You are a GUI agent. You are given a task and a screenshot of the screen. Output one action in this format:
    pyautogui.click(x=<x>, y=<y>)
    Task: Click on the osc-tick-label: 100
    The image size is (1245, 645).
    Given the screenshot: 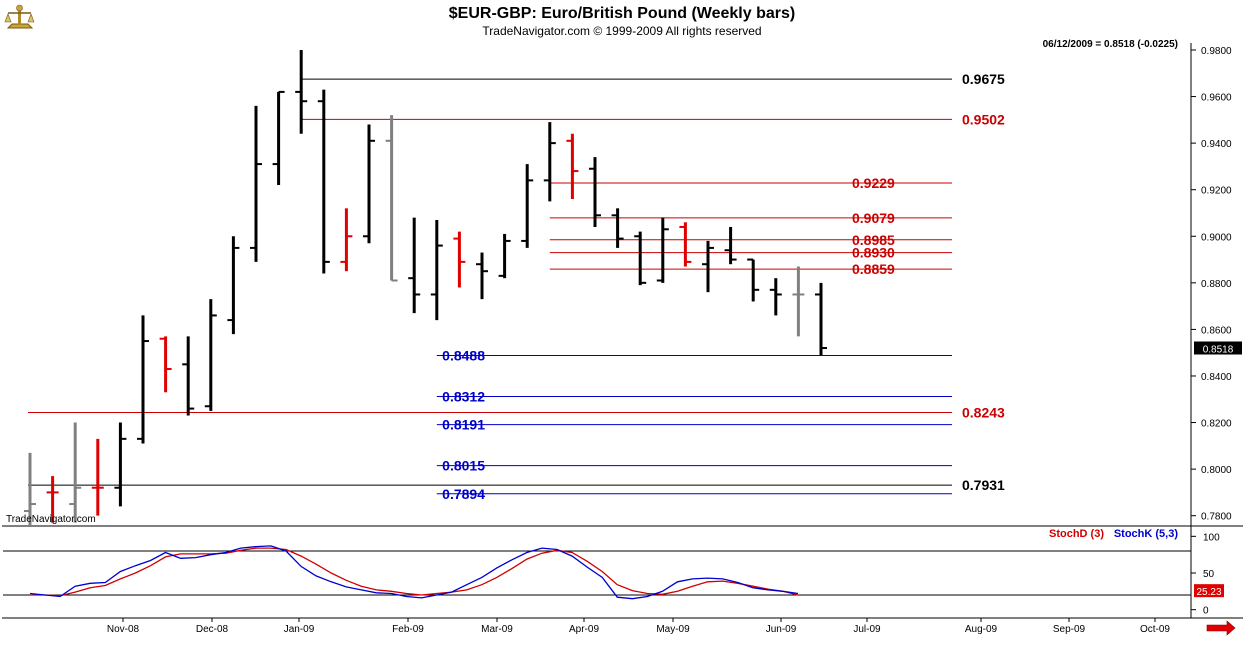 What is the action you would take?
    pyautogui.click(x=1211, y=537)
    